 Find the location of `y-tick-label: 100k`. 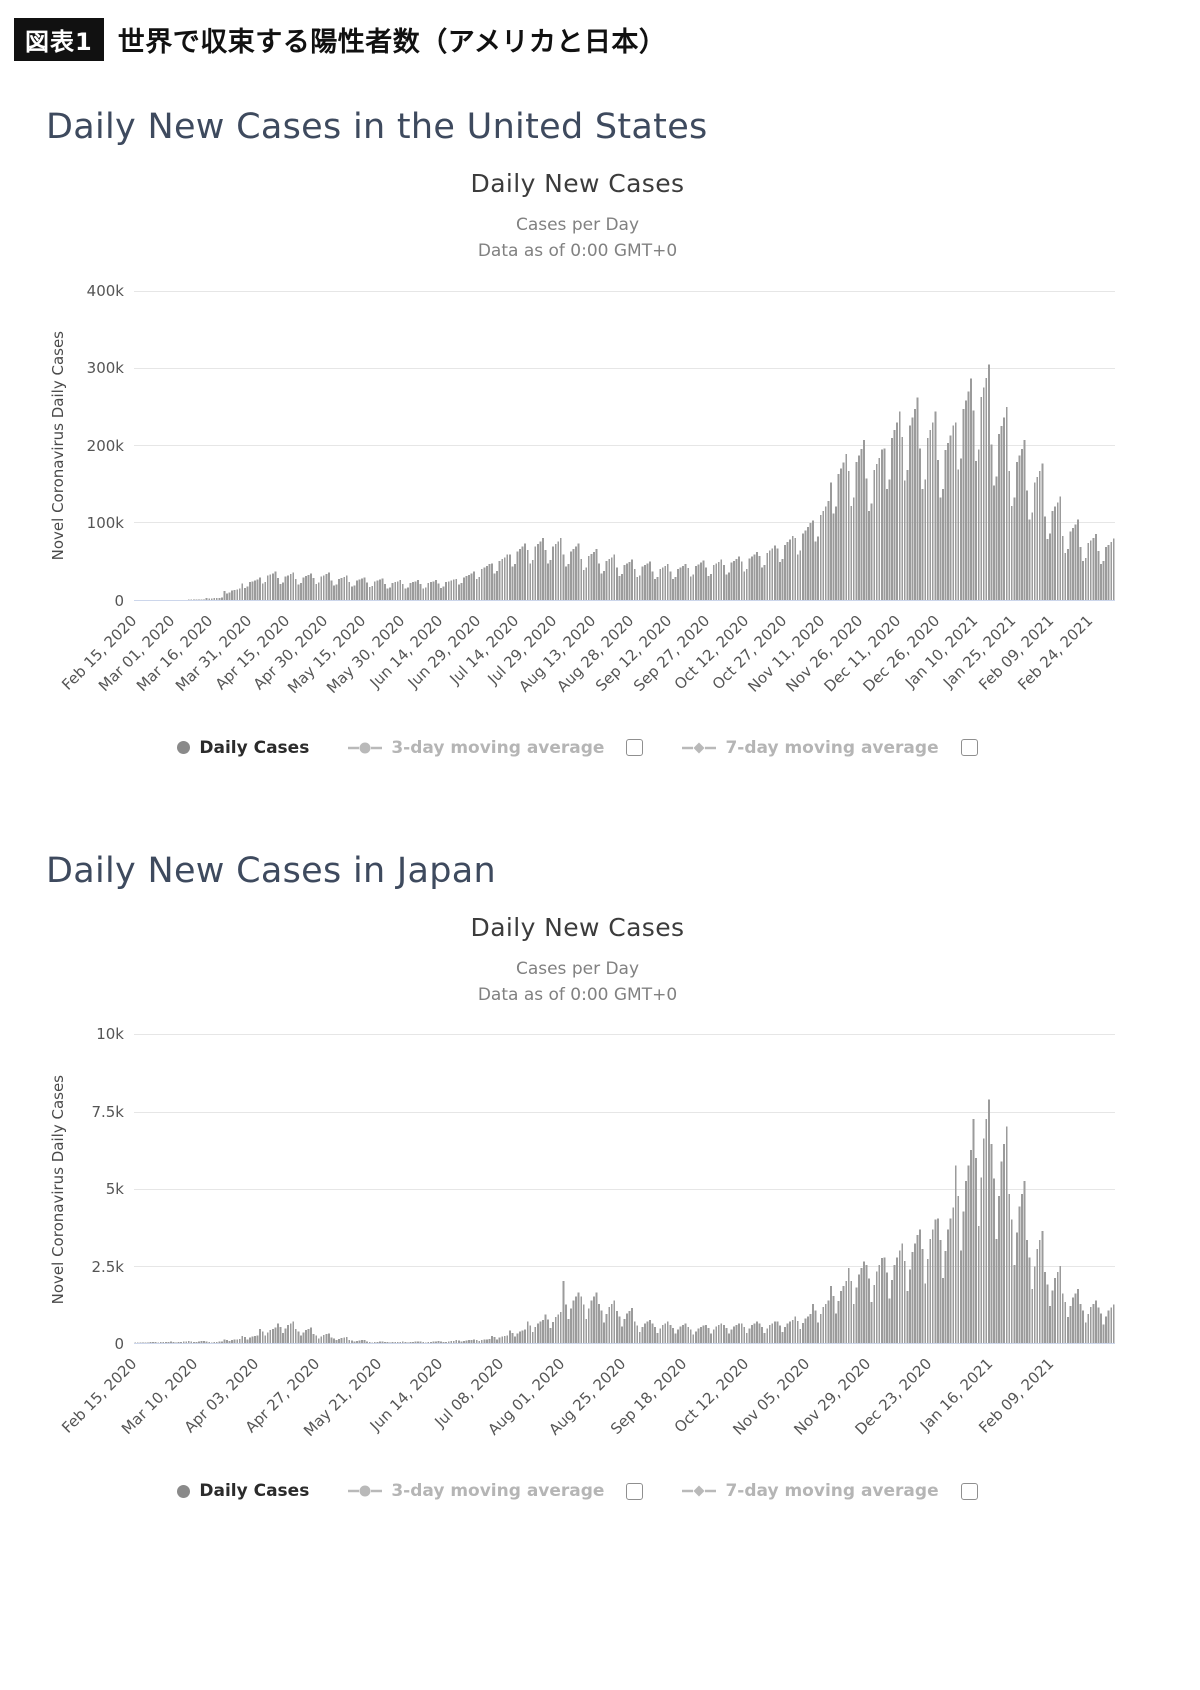

y-tick-label: 100k is located at coordinates (105, 523).